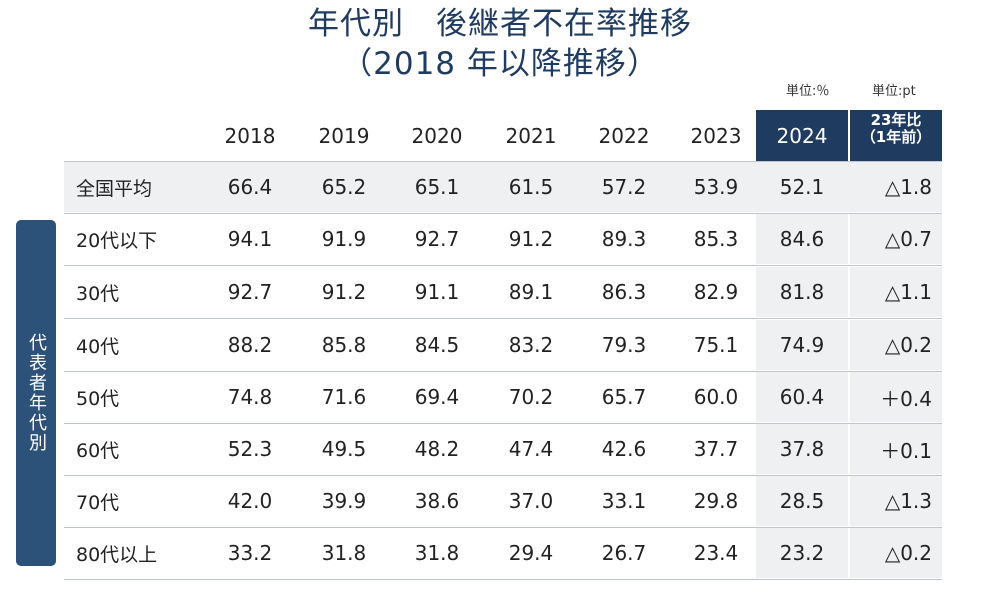  Describe the element at coordinates (503, 239) in the screenshot. I see `table-row: 20代以下 94.1 91.9 92.7 91.2 89.3 85.3 84.6 △0.7` at that location.